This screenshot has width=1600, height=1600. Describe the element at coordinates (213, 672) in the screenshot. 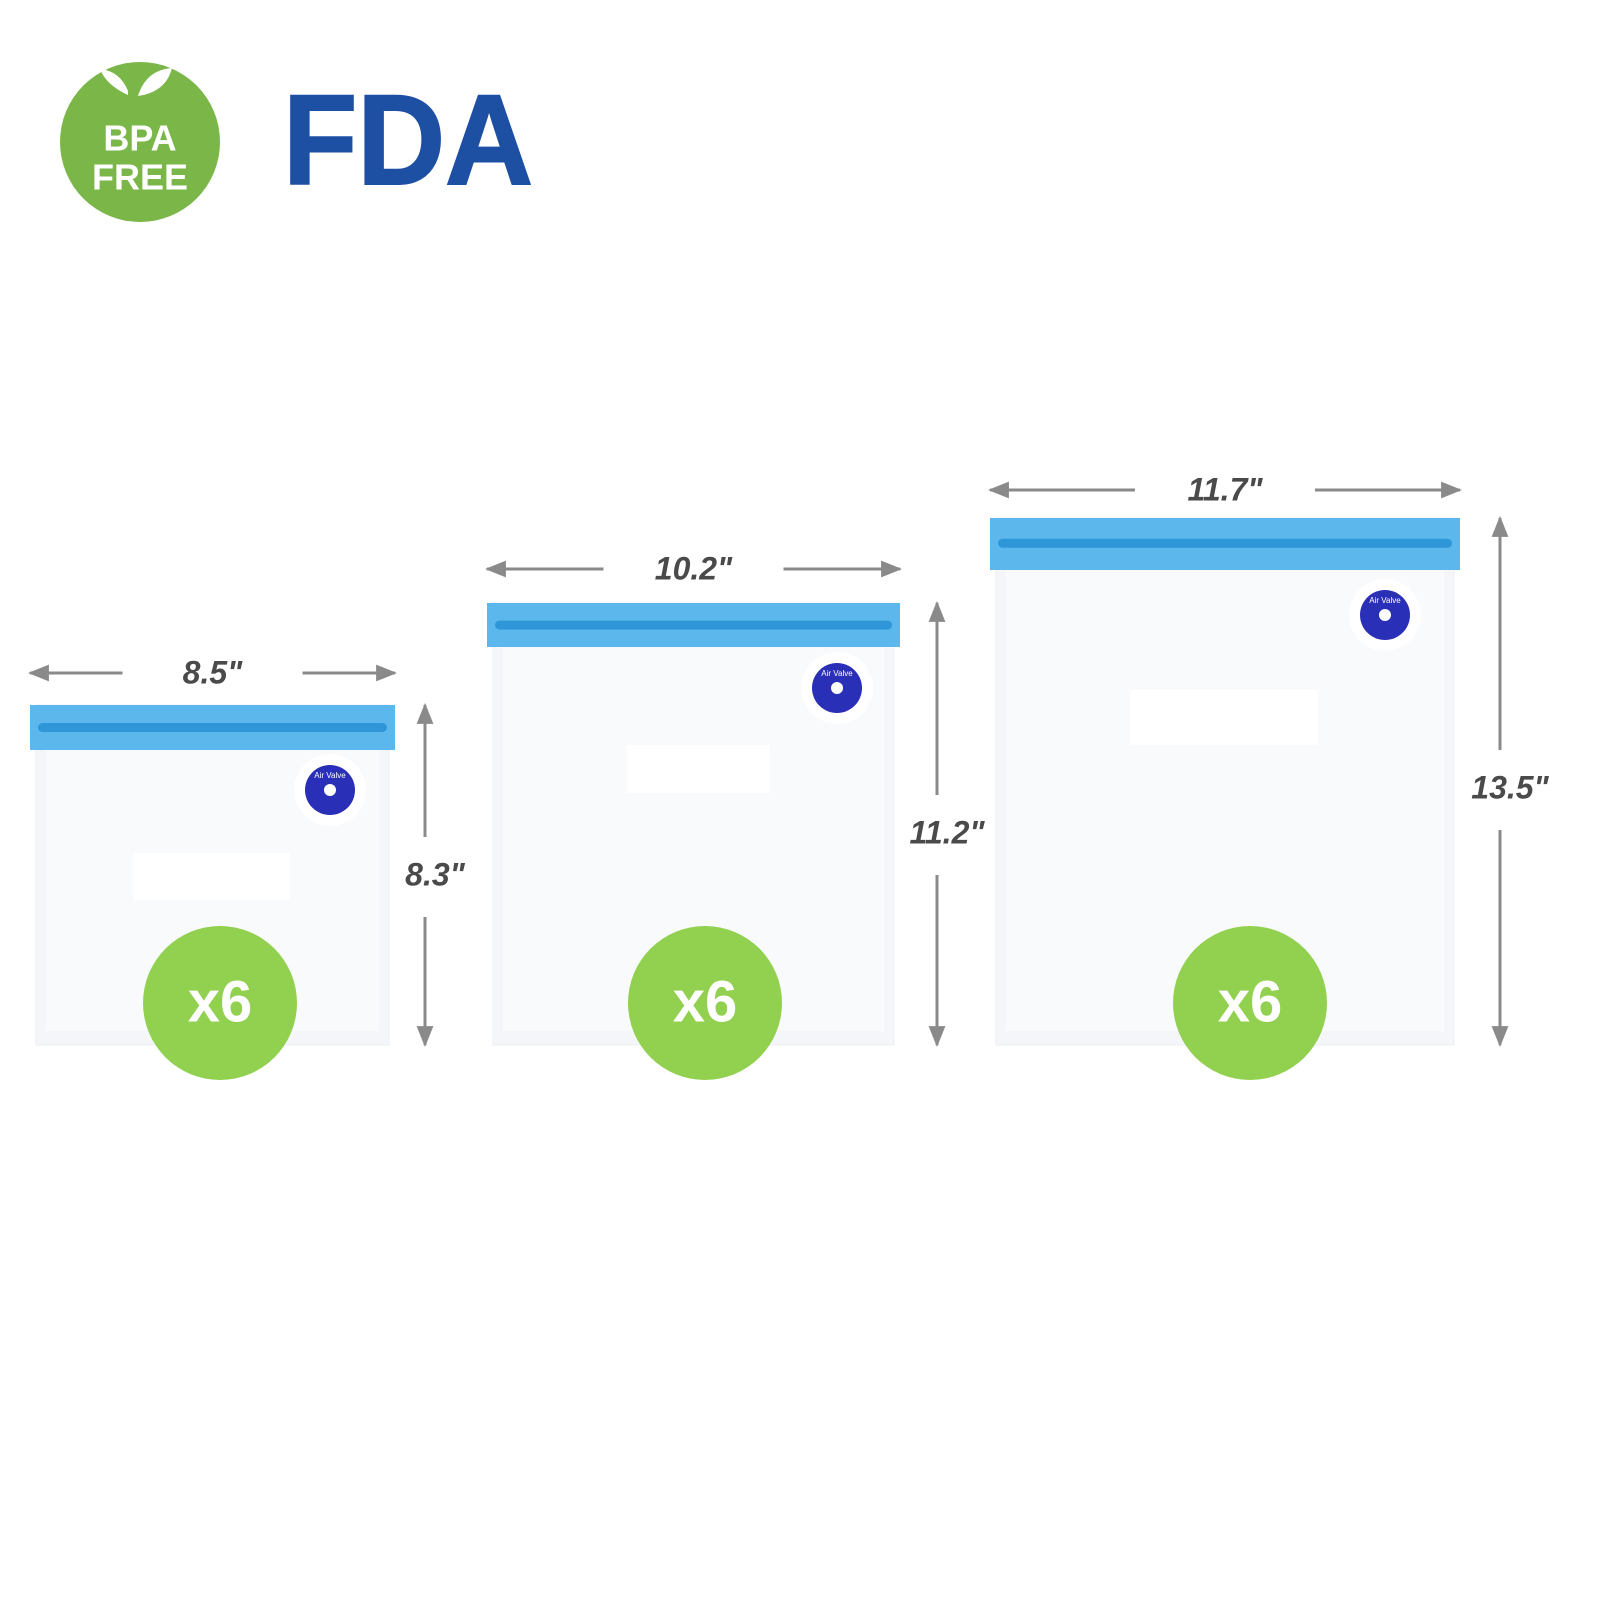

I see `width-label: 8.5"` at that location.